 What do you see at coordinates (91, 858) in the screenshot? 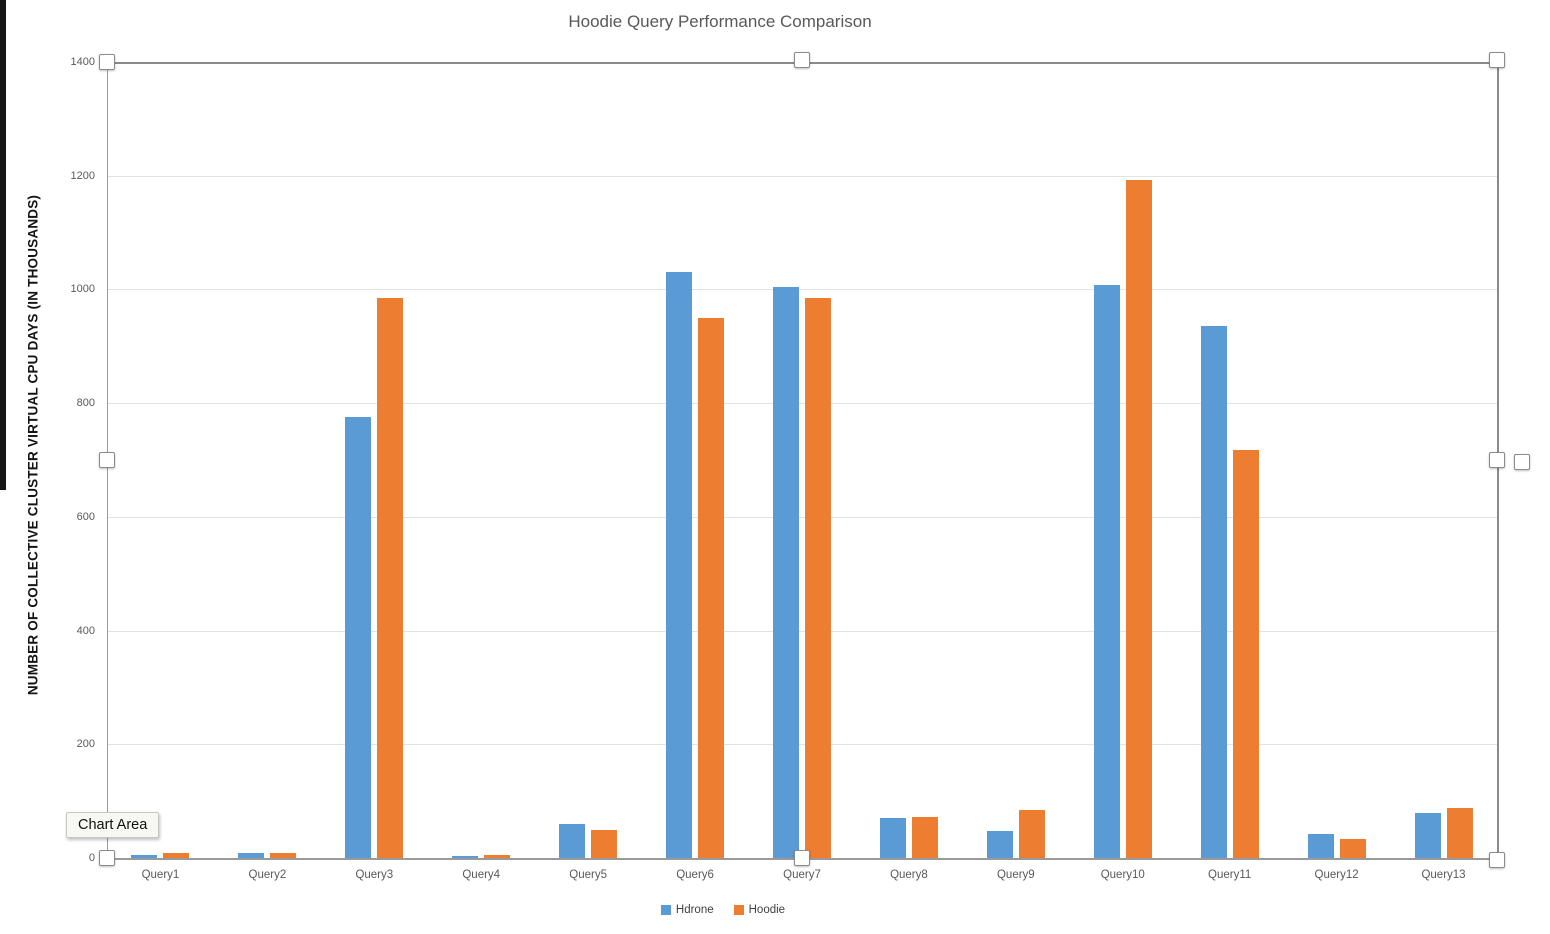
I see `y-tick-label-0: 0` at bounding box center [91, 858].